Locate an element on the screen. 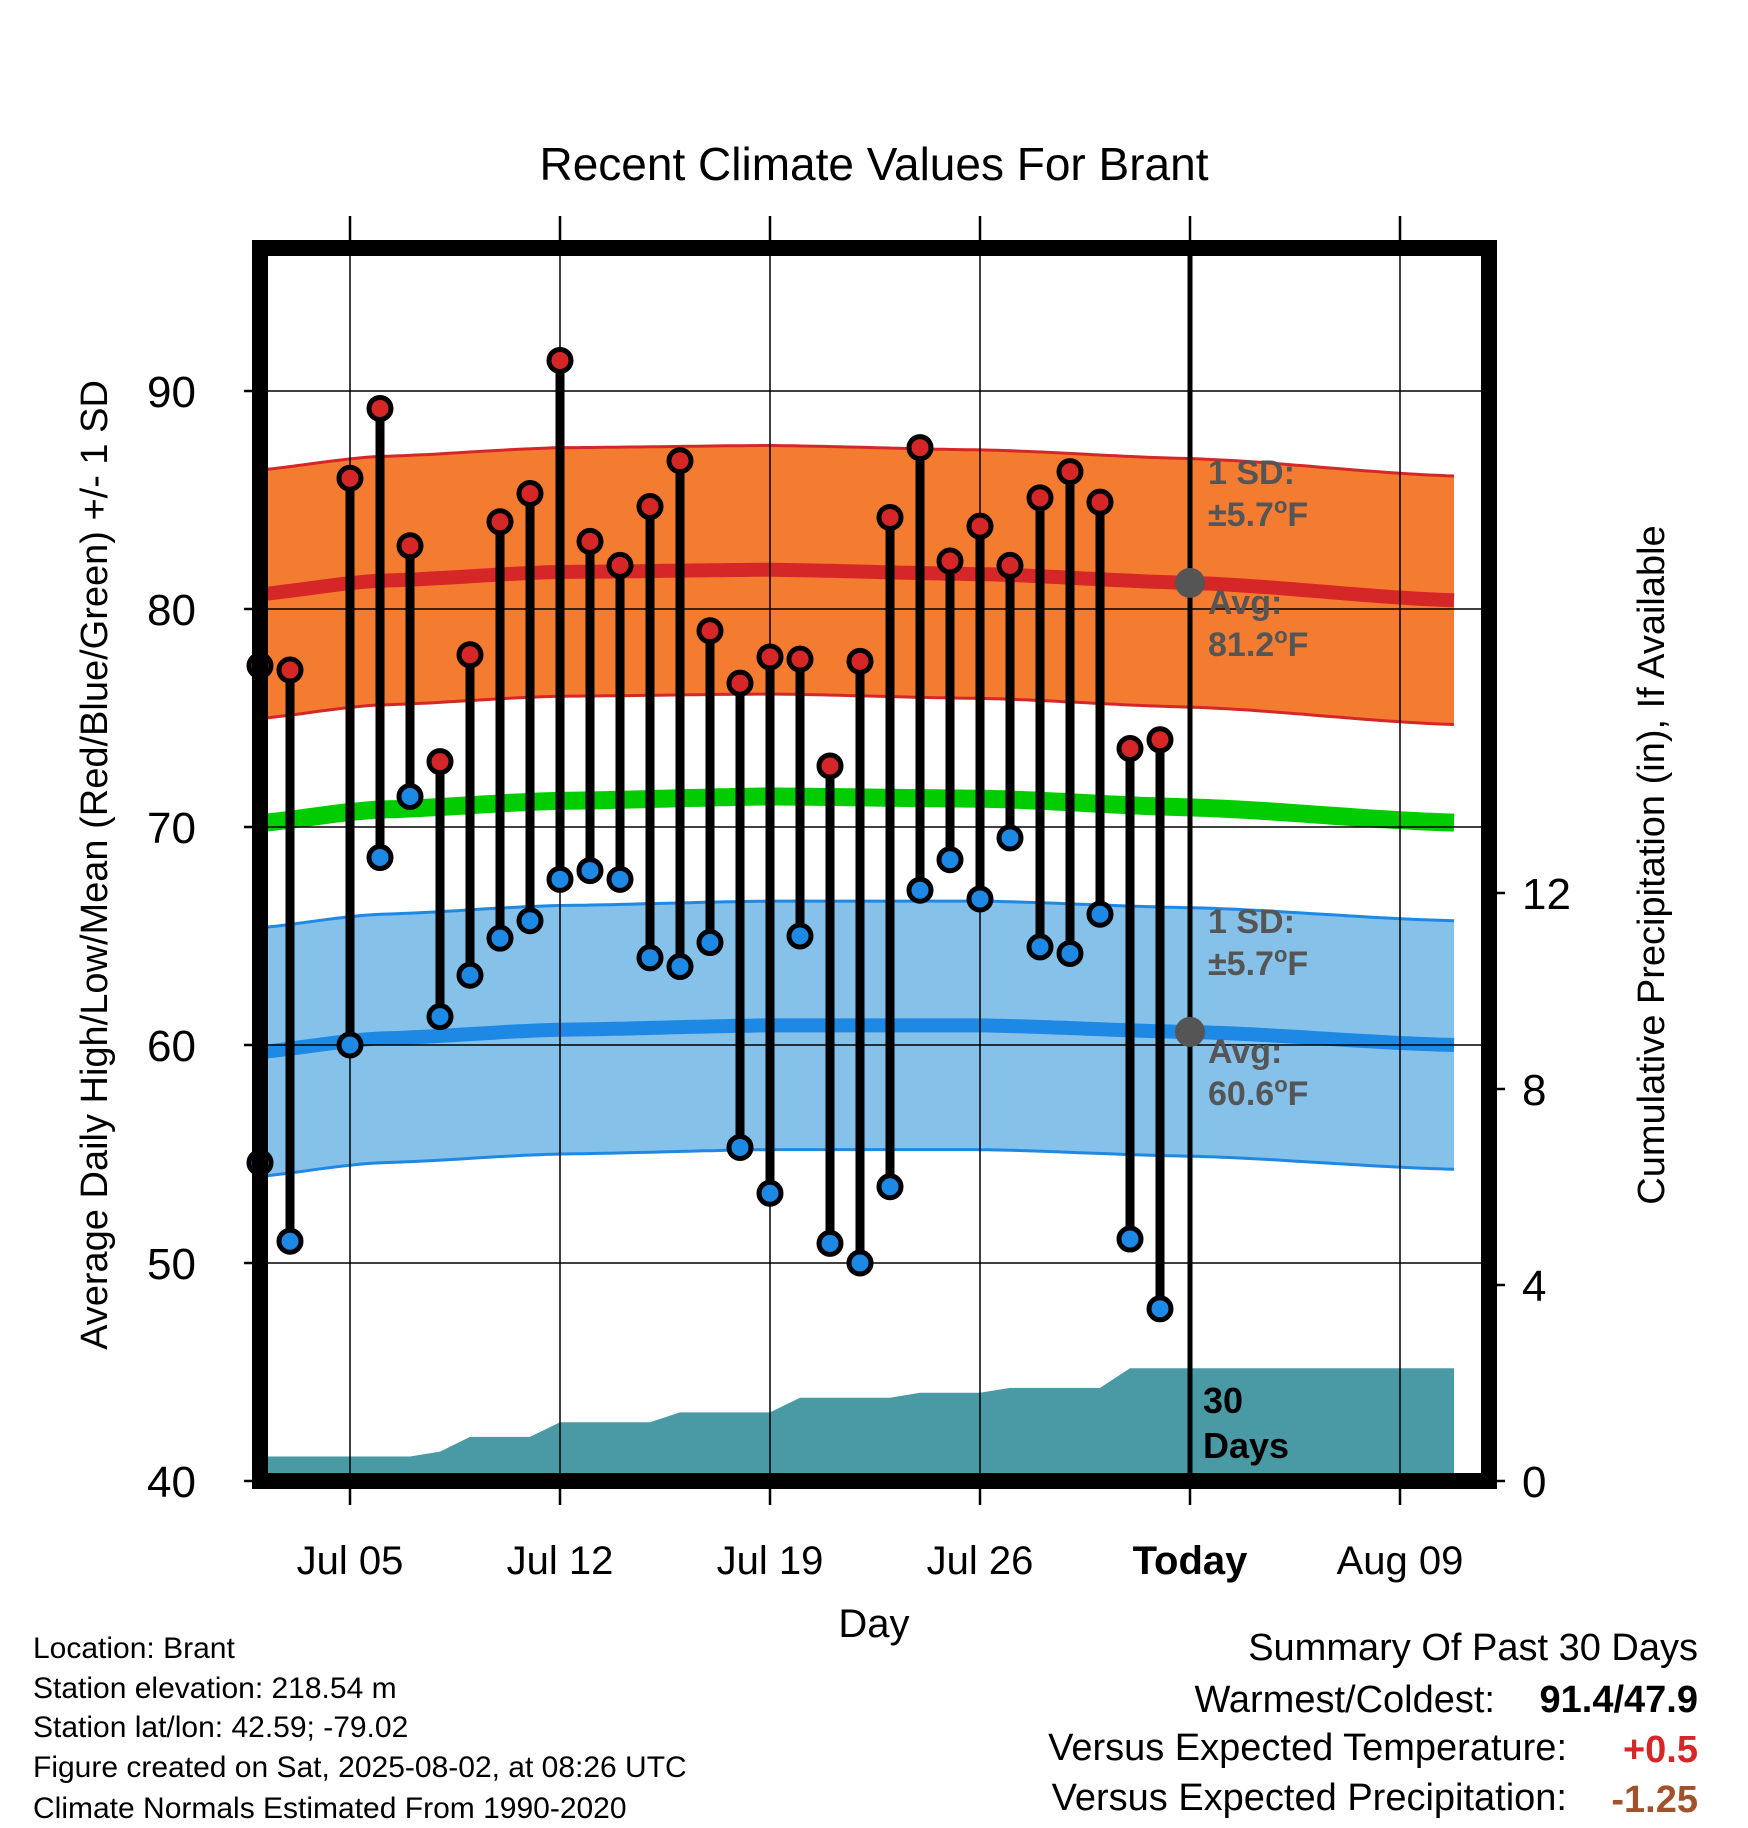 The height and width of the screenshot is (1828, 1748). x-axis-label: Day is located at coordinates (873, 1624).